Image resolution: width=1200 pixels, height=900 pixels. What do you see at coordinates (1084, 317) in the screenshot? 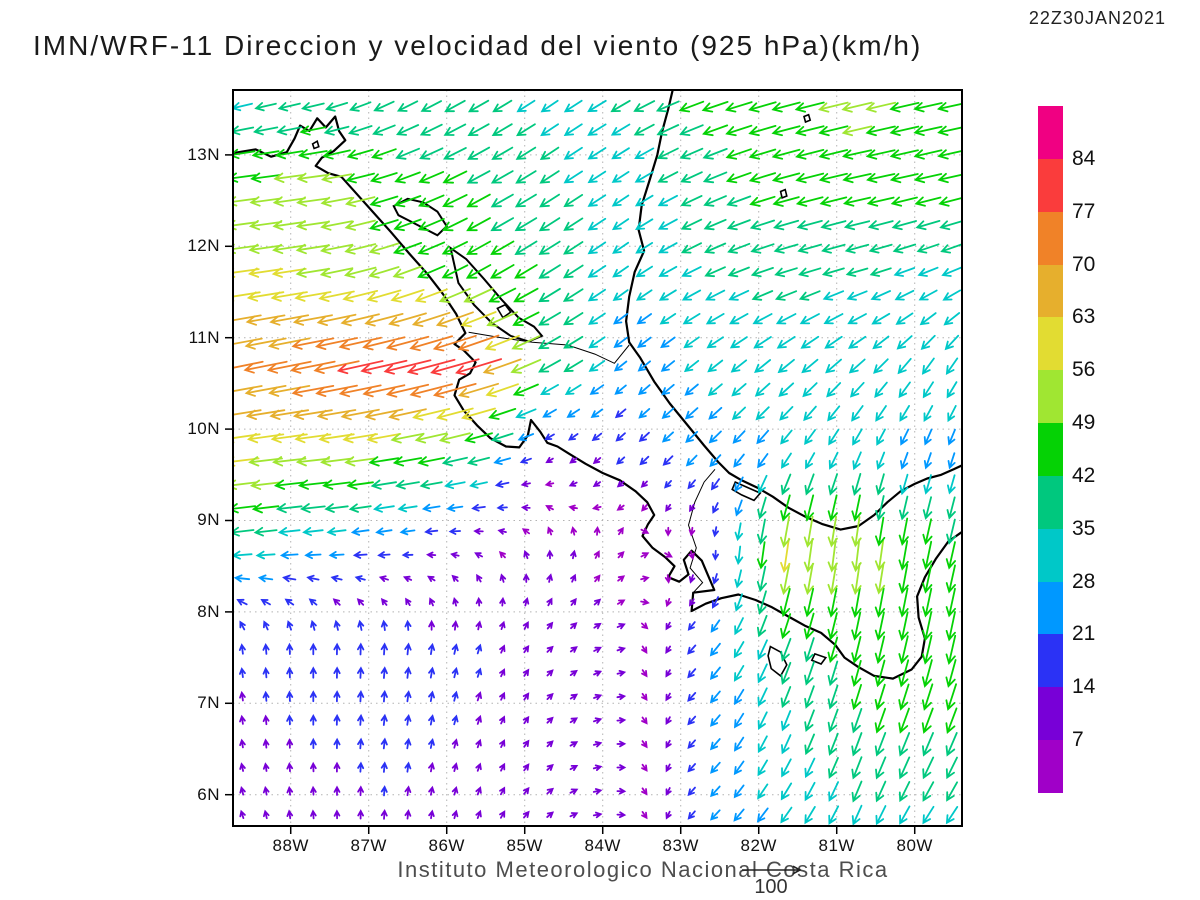
I see `colorbar-label: 63` at bounding box center [1084, 317].